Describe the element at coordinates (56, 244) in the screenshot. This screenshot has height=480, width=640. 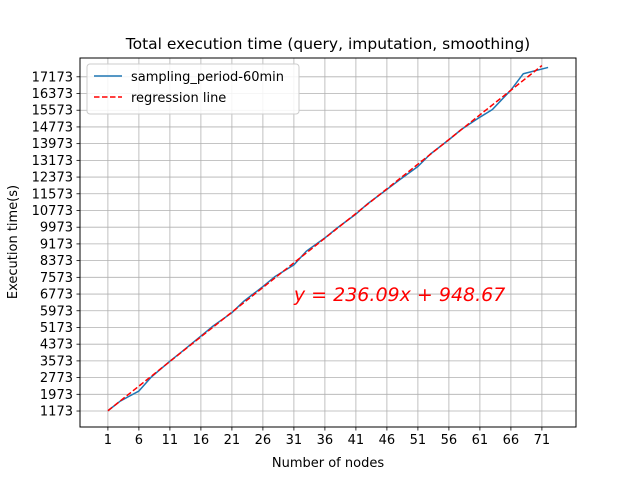
I see `y-tick-label: 9173` at that location.